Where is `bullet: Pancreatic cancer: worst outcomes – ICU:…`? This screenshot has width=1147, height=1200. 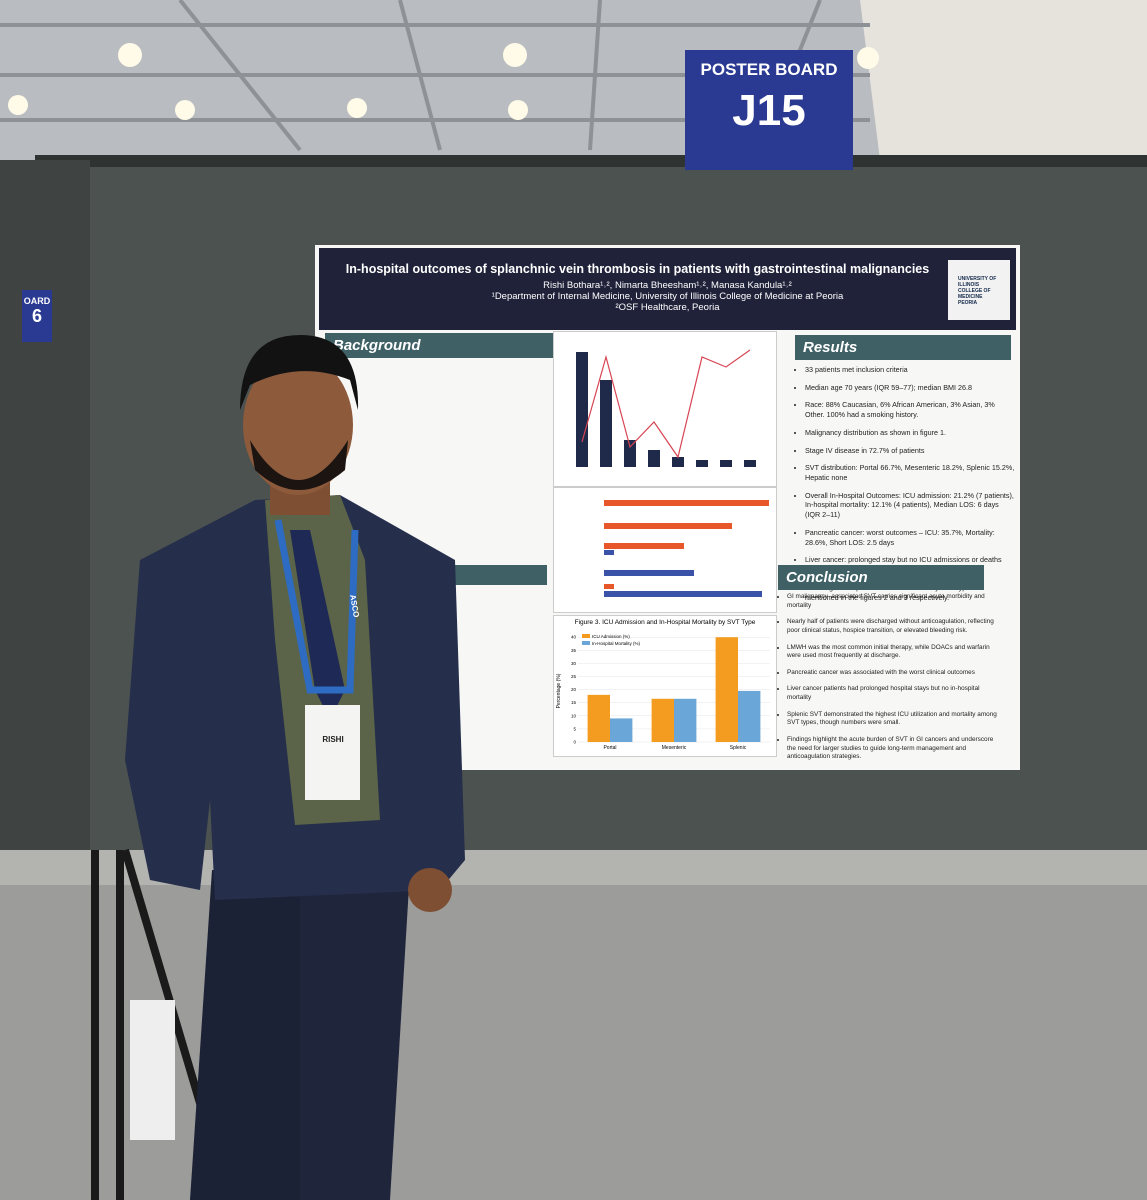
bullet: Pancreatic cancer: worst outcomes – ICU:… is located at coordinates (910, 537).